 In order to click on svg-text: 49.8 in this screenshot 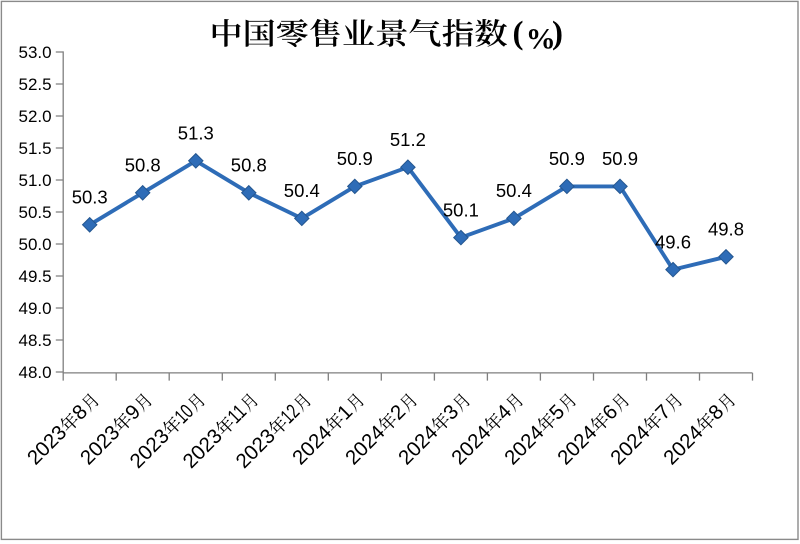, I will do `click(726, 229)`.